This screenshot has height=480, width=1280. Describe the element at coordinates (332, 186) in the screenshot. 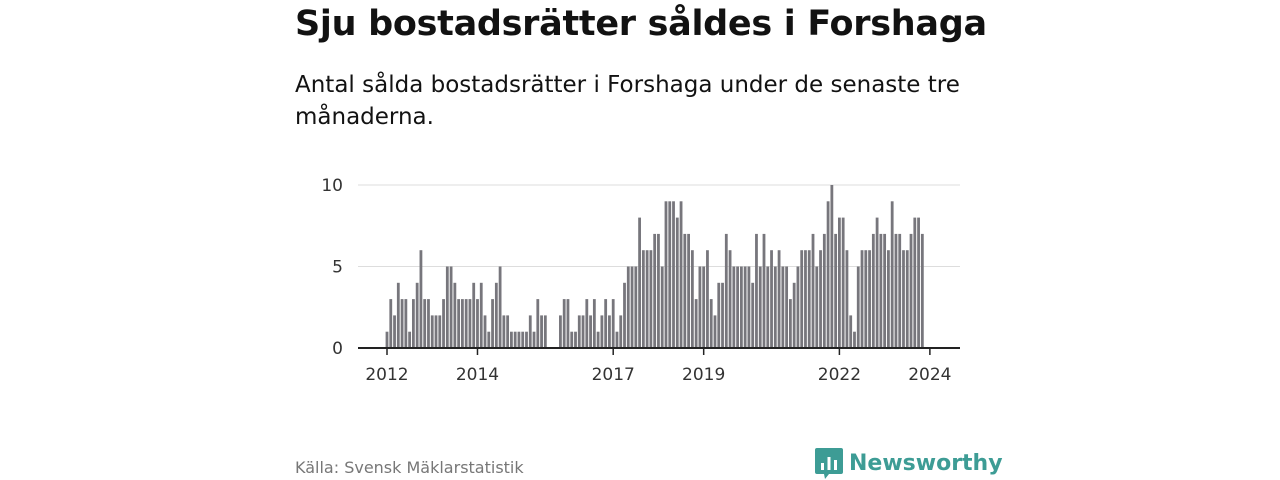

I see `y-tick-label: 10` at that location.